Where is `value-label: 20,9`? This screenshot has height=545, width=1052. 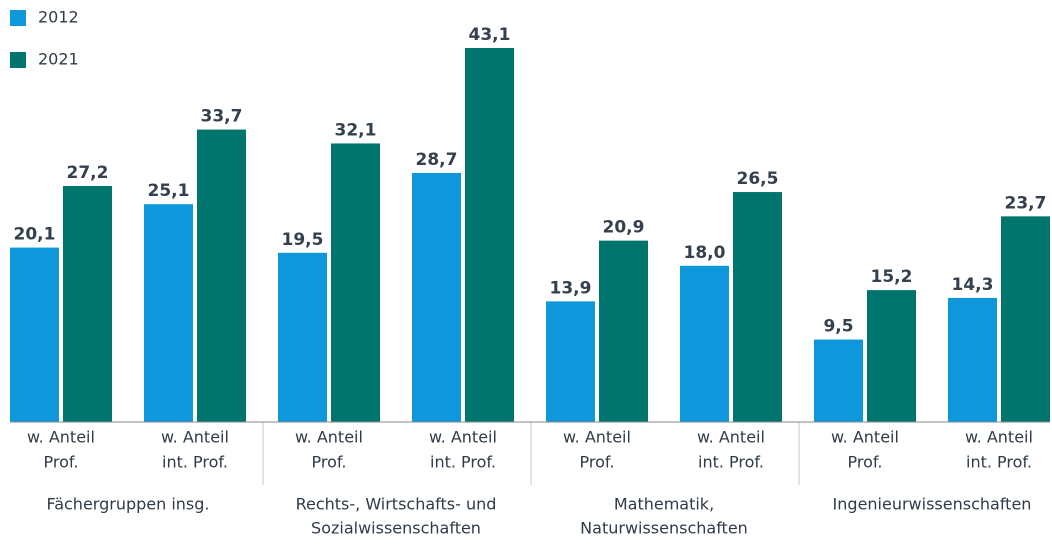 value-label: 20,9 is located at coordinates (624, 228).